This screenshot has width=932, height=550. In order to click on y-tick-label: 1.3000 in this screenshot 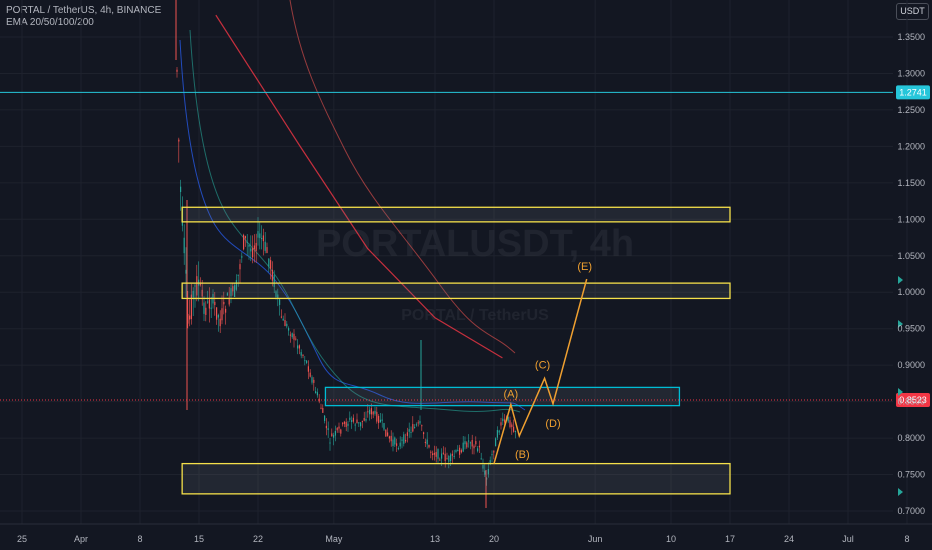, I will do `click(911, 73)`.